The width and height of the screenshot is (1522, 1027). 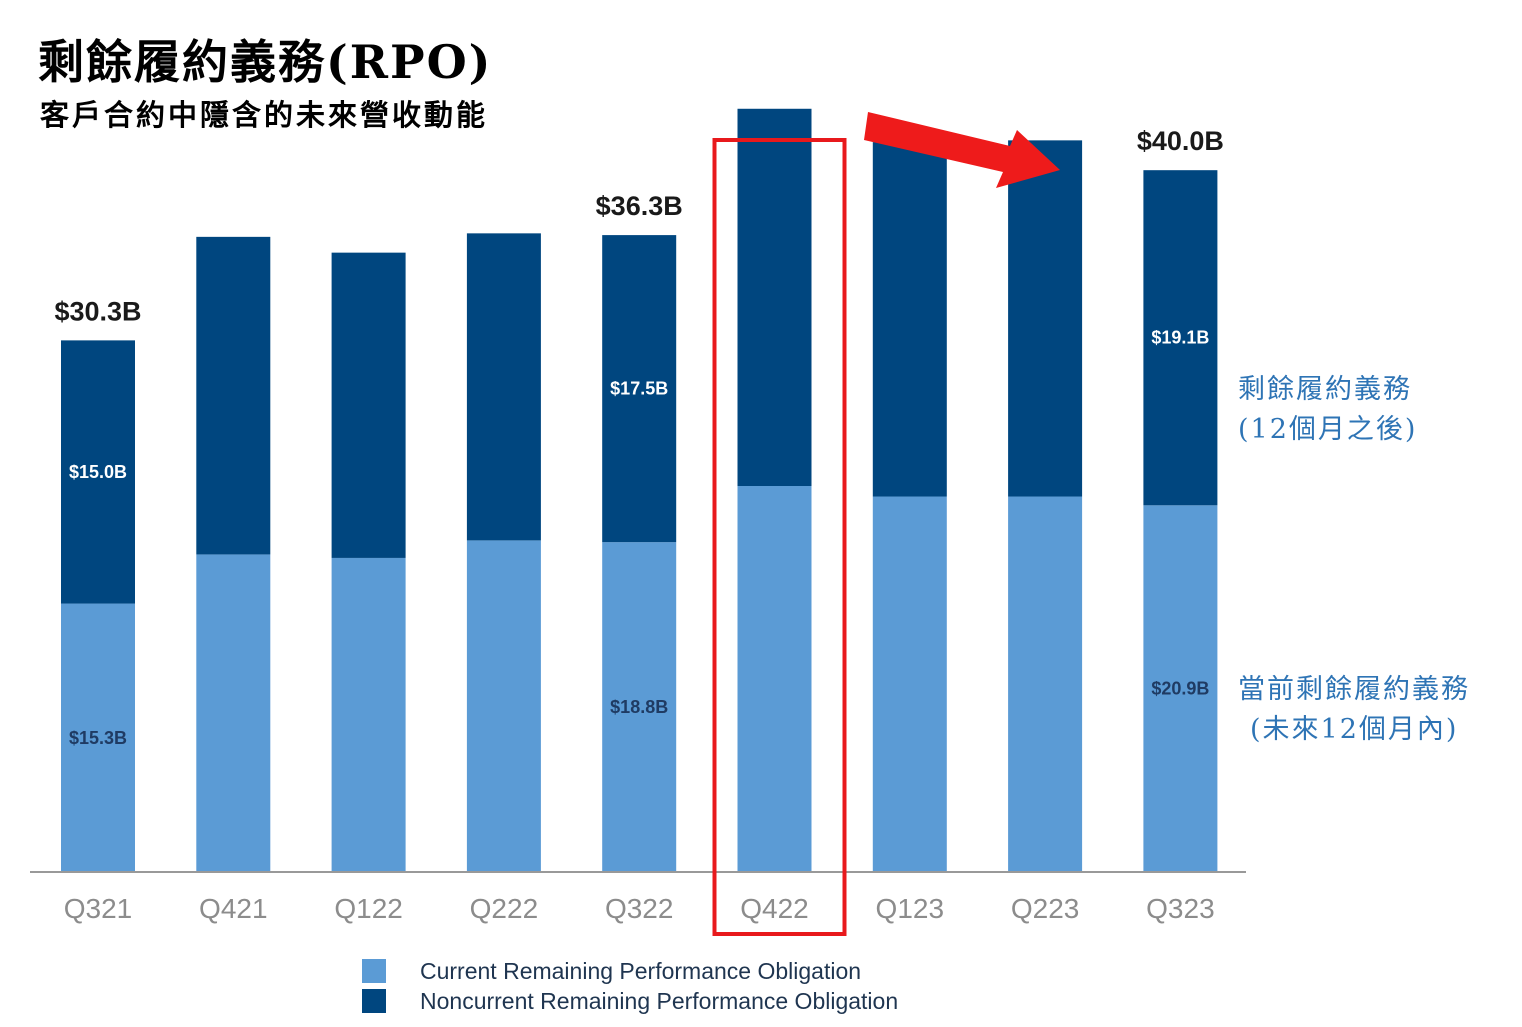 What do you see at coordinates (639, 206) in the screenshot?
I see `total-label-q322: $36.3B` at bounding box center [639, 206].